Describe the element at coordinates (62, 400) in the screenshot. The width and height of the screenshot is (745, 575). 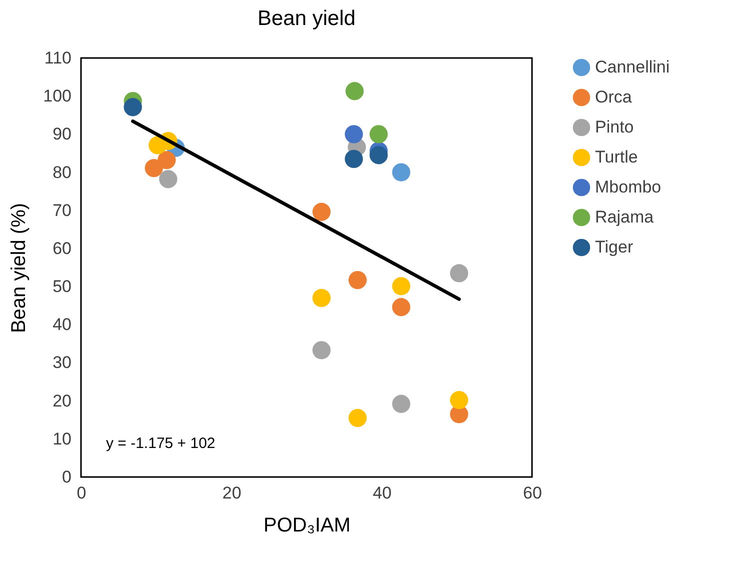
I see `y-tick-label: 20` at that location.